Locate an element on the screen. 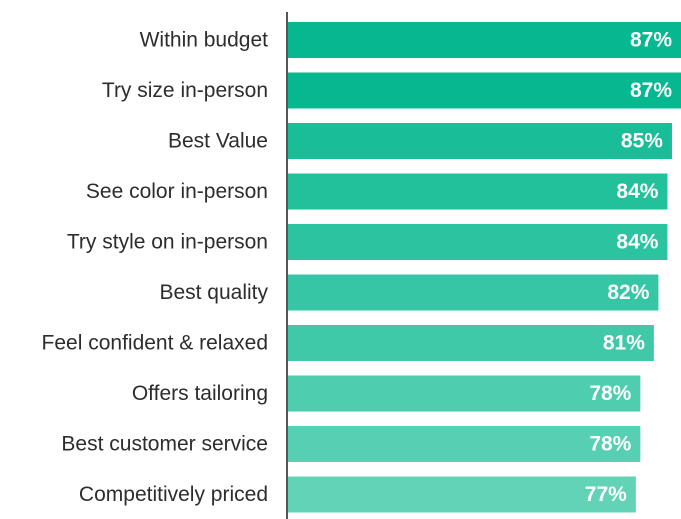  category-label: Best customer service is located at coordinates (164, 444).